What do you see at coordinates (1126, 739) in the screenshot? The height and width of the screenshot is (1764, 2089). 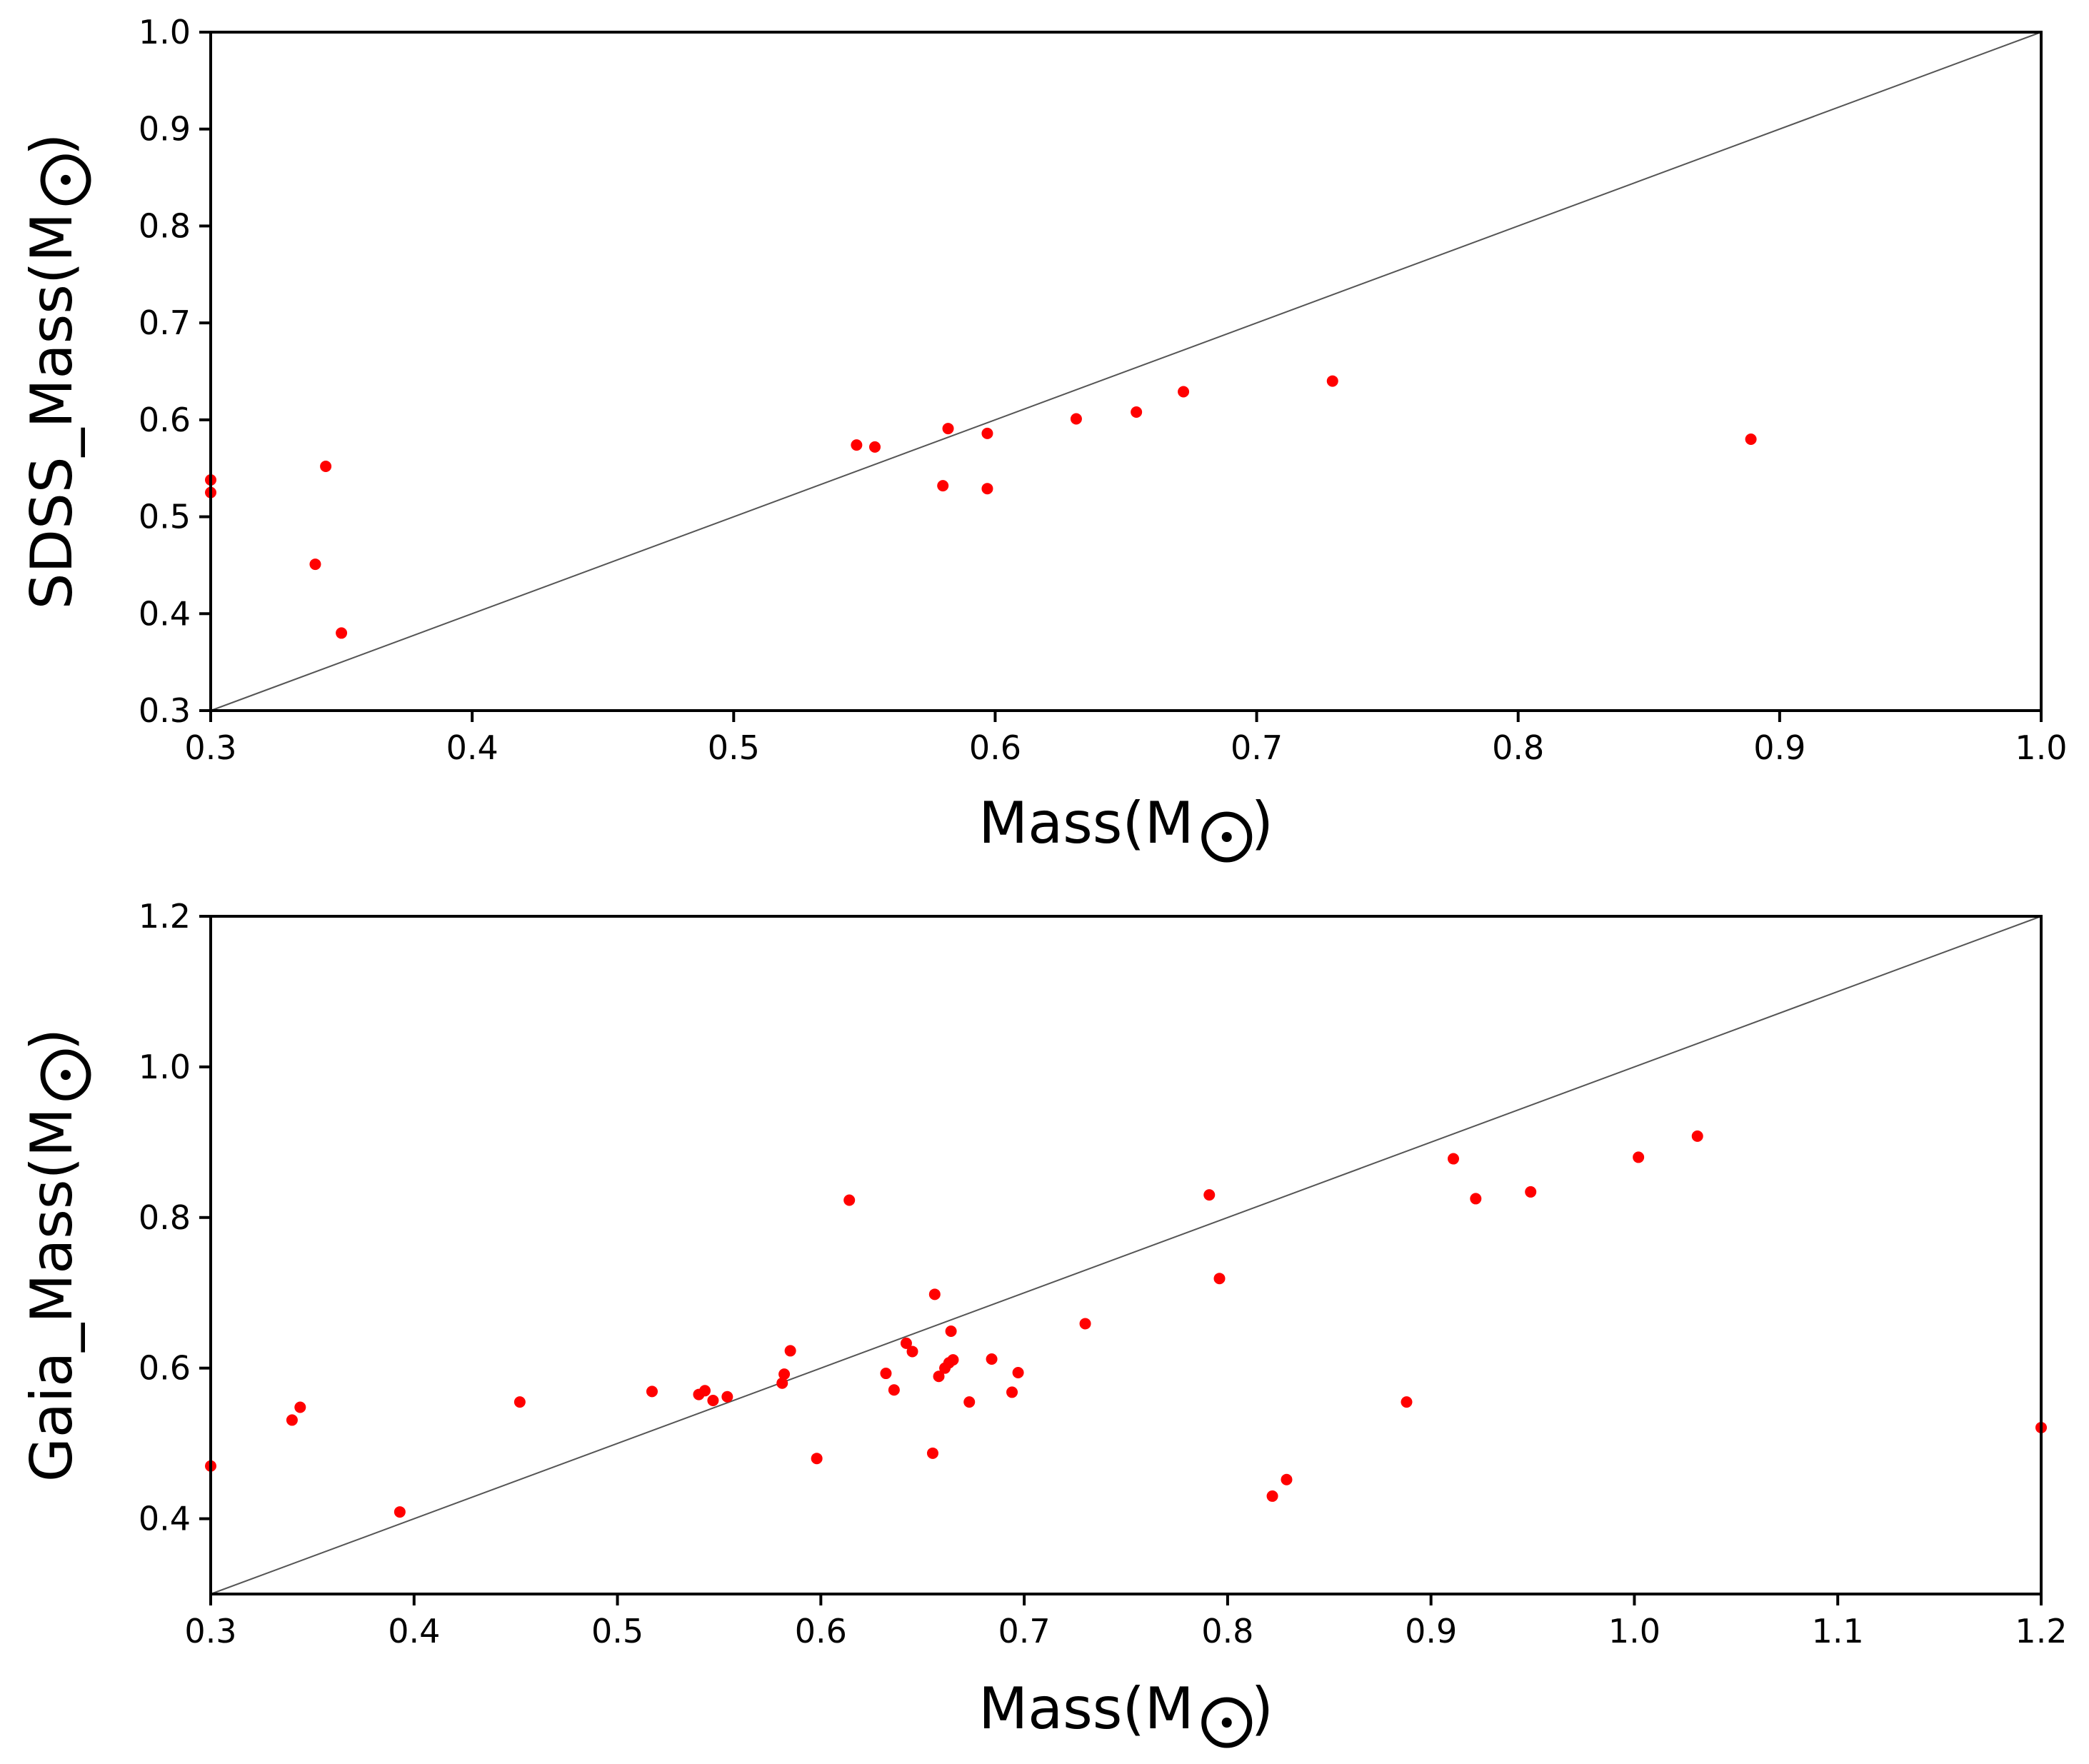 I see `x-axis-ticks: 0.3 0.4 0.5 0.6 0.7 0.8 0.9 1.0` at bounding box center [1126, 739].